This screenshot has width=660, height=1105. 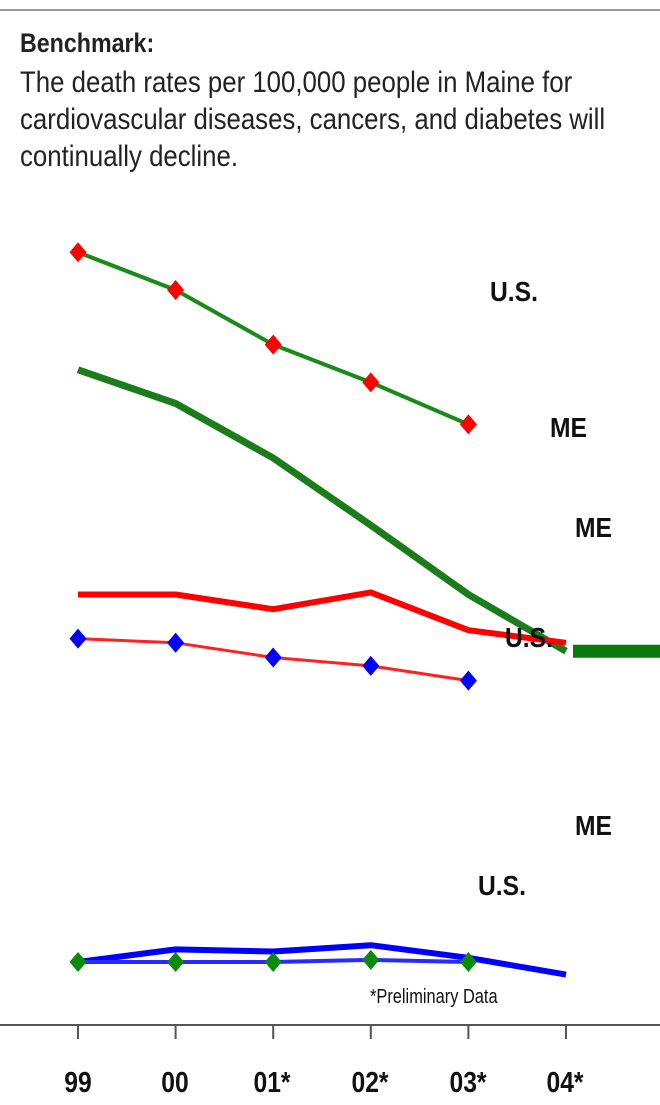 I want to click on label-cancer-us: U.S., so click(x=529, y=637).